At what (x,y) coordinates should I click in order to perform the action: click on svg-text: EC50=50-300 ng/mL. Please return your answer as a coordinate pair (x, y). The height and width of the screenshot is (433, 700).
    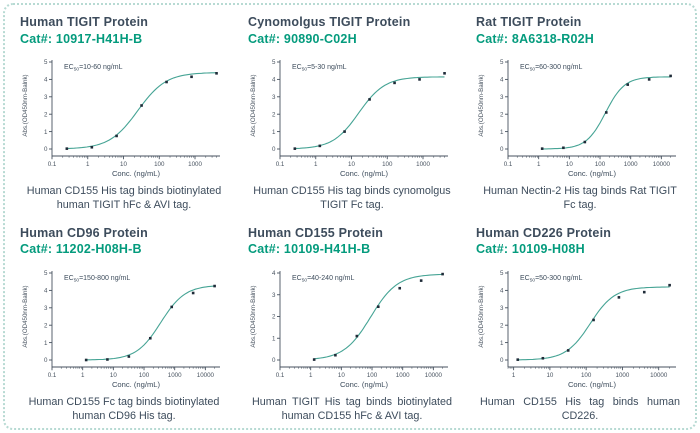
    Looking at the image, I should click on (551, 279).